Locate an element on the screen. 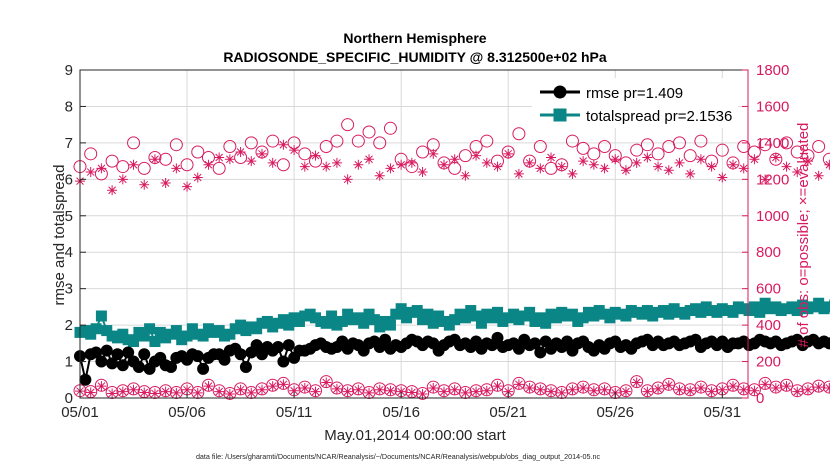 The width and height of the screenshot is (830, 475). y-tick-label: 7 is located at coordinates (69, 143).